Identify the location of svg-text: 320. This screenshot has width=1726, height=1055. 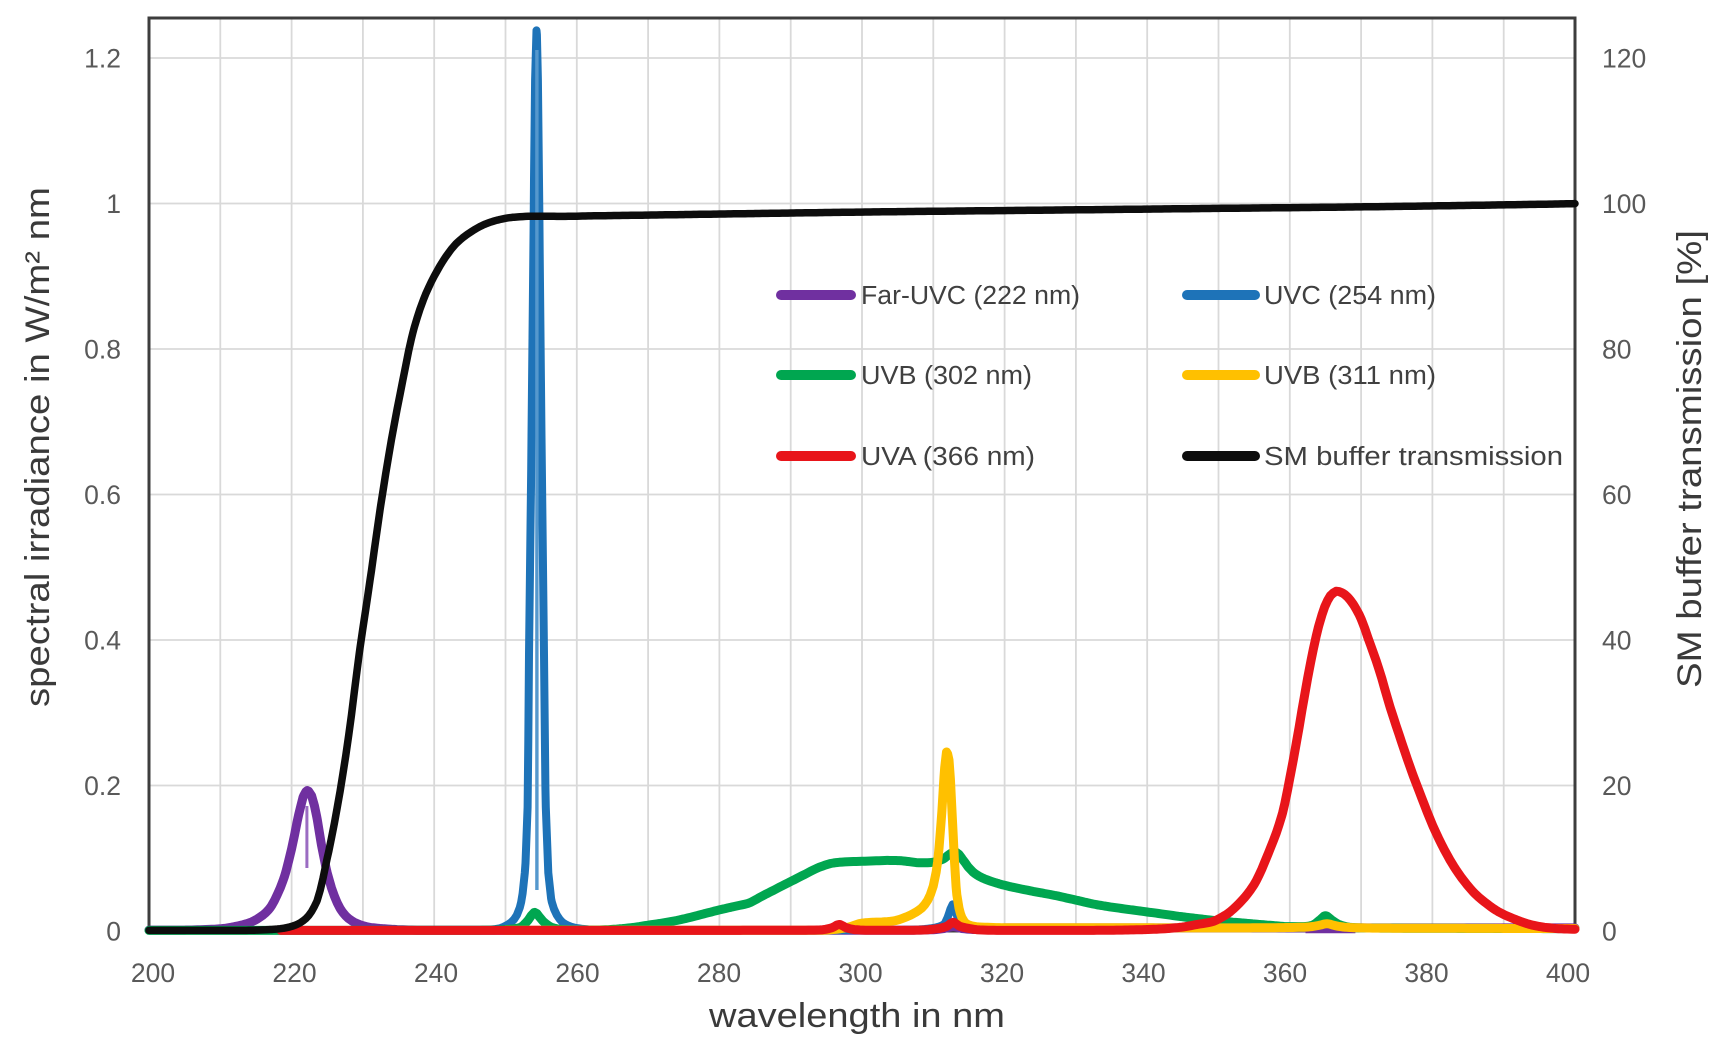
(1002, 973).